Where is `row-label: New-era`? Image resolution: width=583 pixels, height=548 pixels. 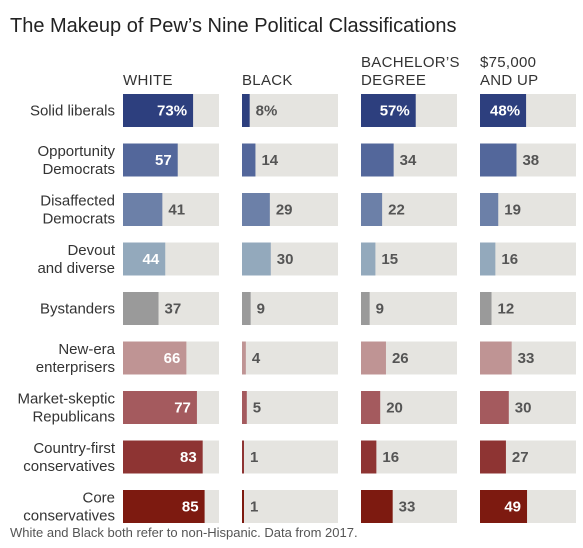
row-label: New-era is located at coordinates (86, 349).